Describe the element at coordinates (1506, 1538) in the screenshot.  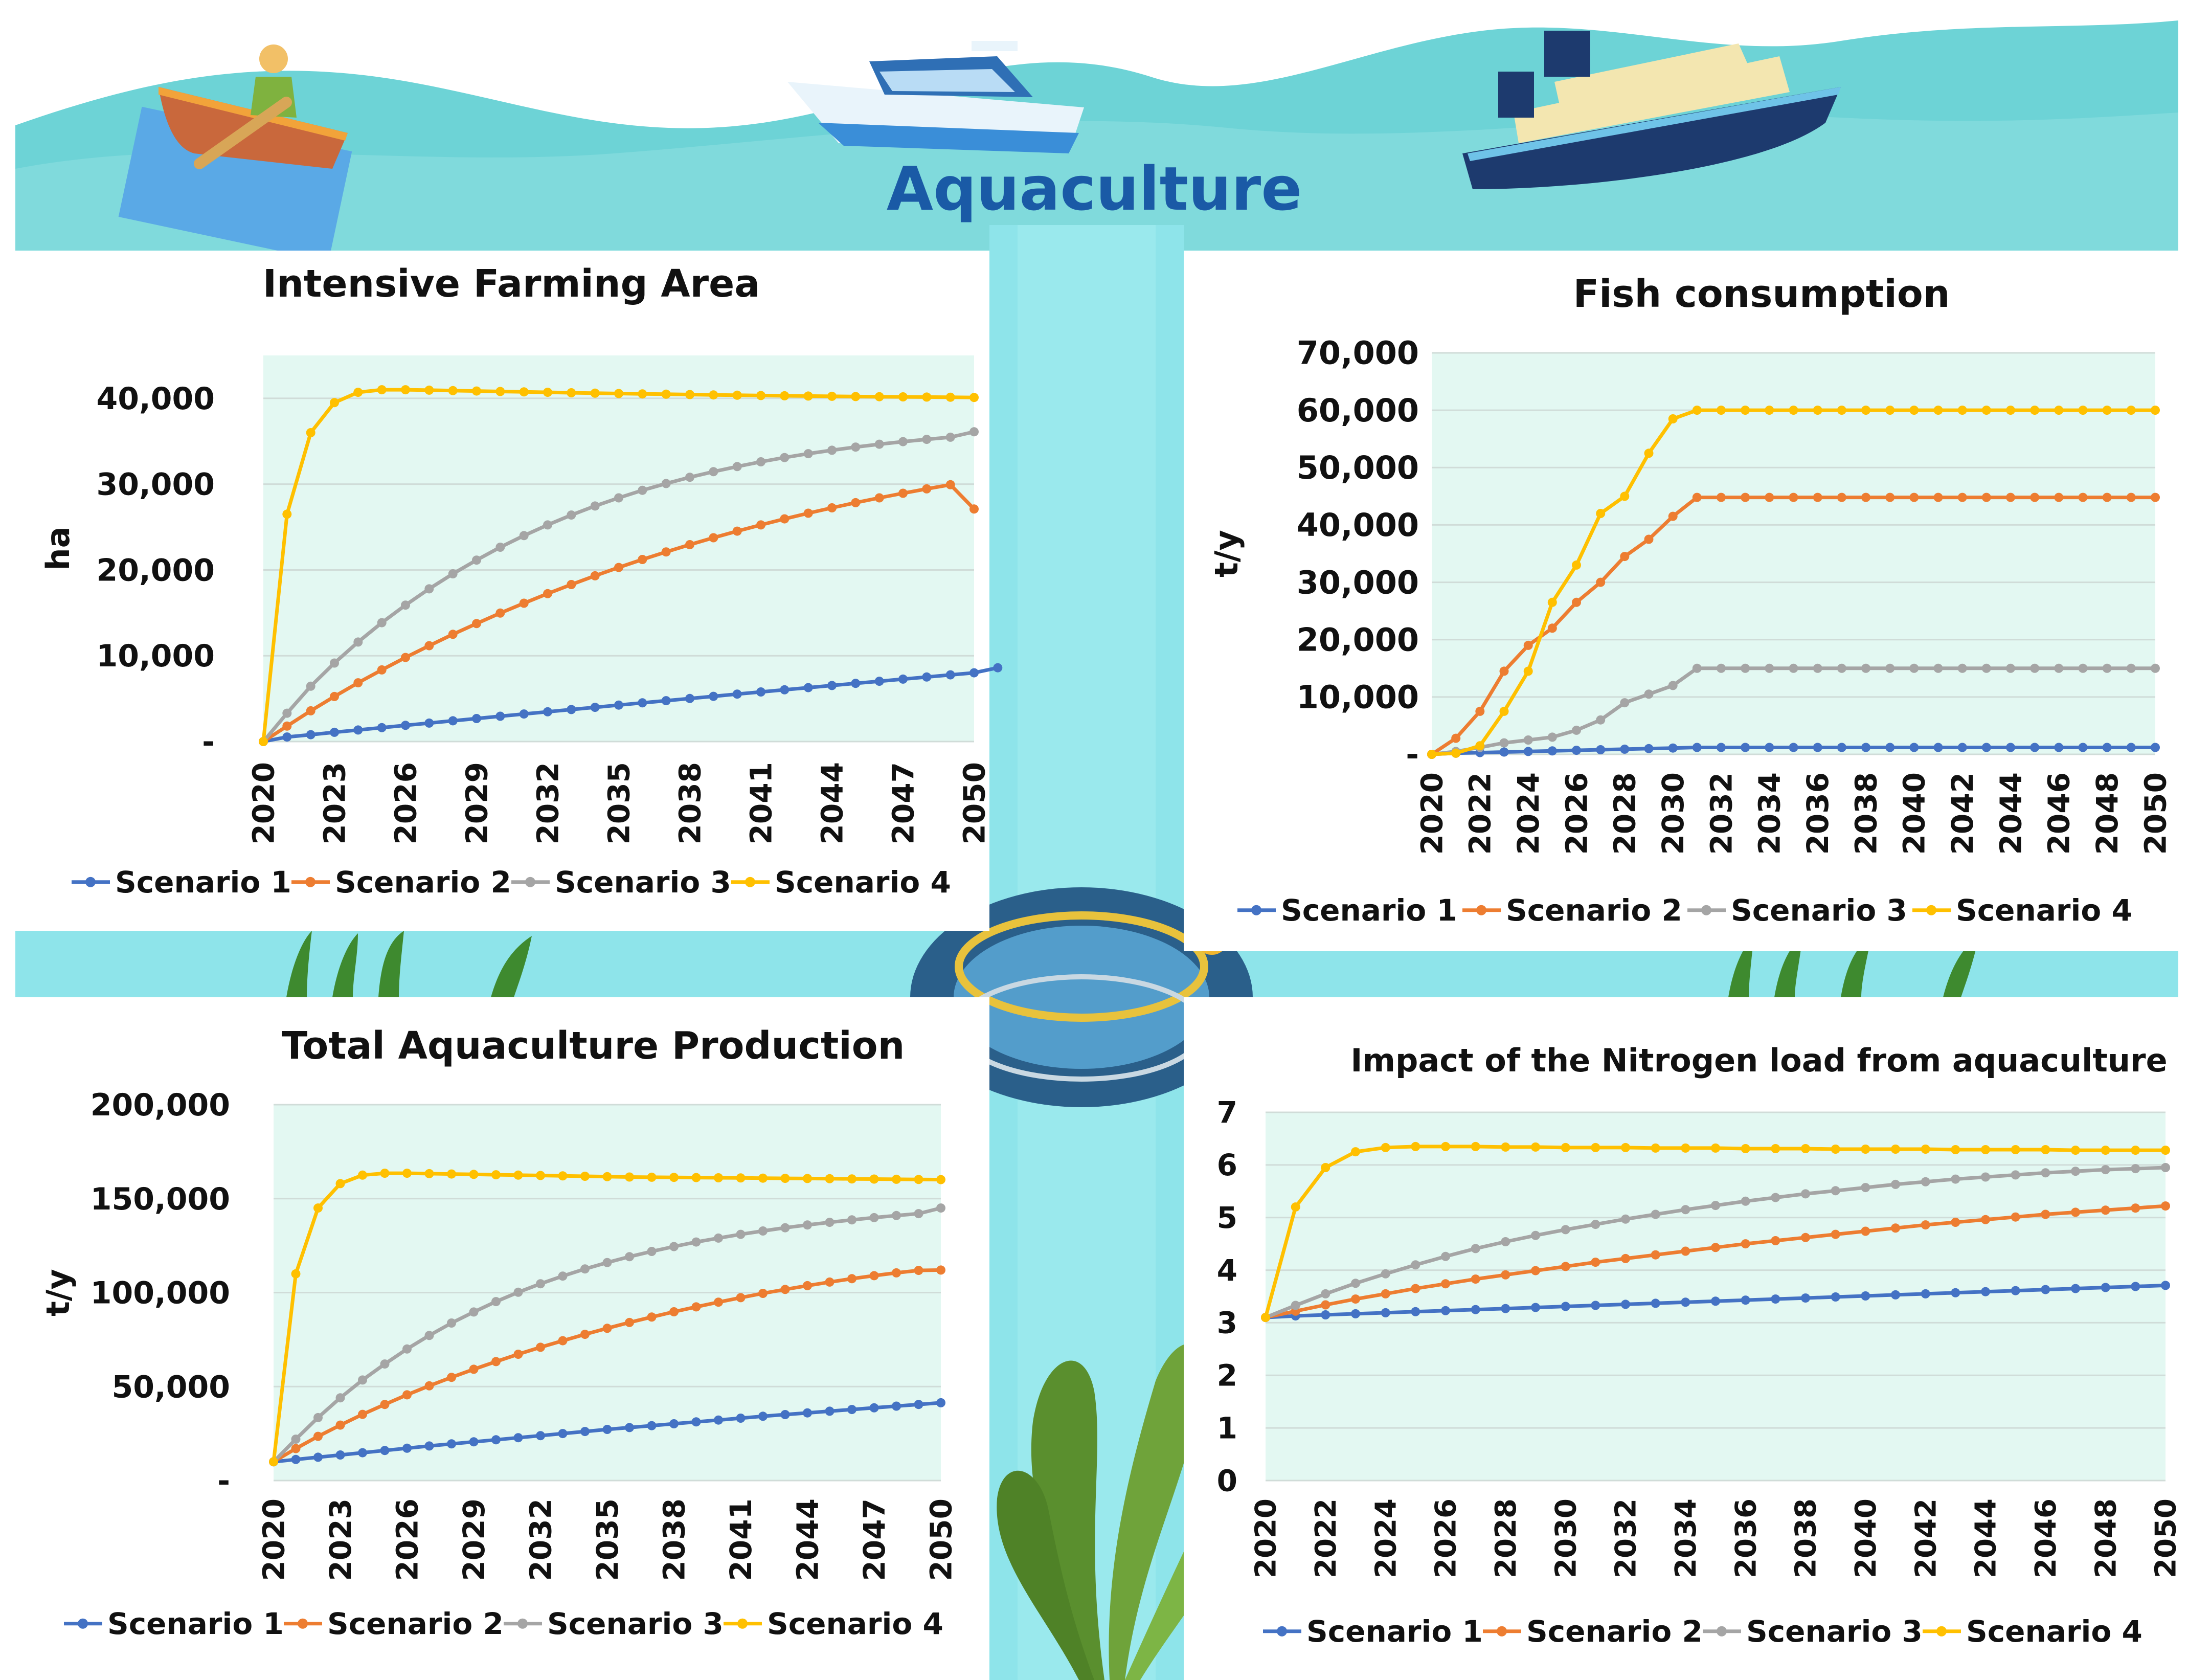
I see `x-tick-label: 2028` at that location.